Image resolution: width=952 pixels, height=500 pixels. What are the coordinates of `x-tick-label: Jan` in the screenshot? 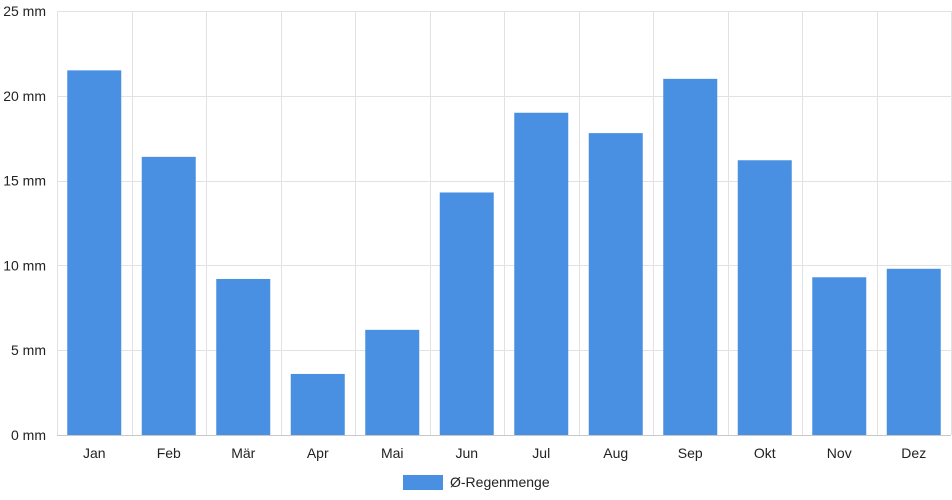 It's located at (94, 453).